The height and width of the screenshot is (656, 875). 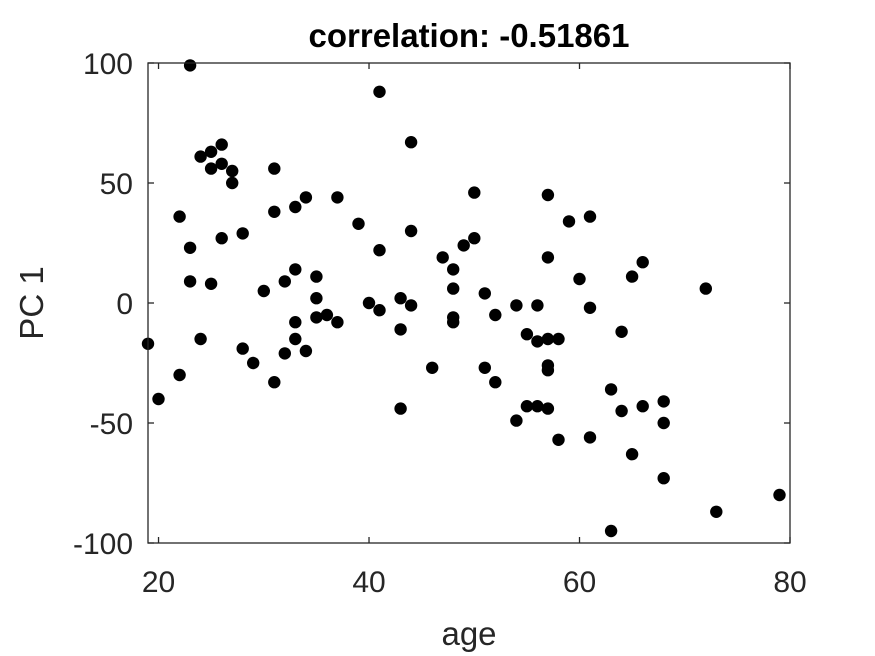 What do you see at coordinates (111, 424) in the screenshot?
I see `y-tick-label--50: -50` at bounding box center [111, 424].